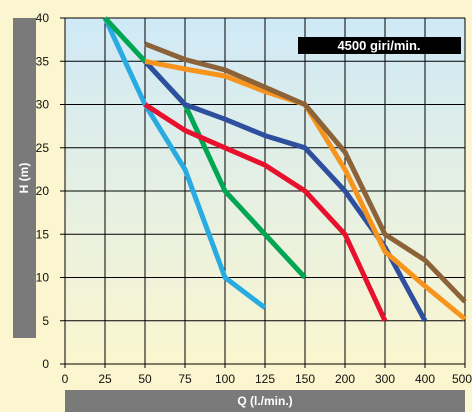 The height and width of the screenshot is (412, 472). I want to click on y-tick-labels: 0 5 10 15 20 25 30 35 40, so click(43, 191).